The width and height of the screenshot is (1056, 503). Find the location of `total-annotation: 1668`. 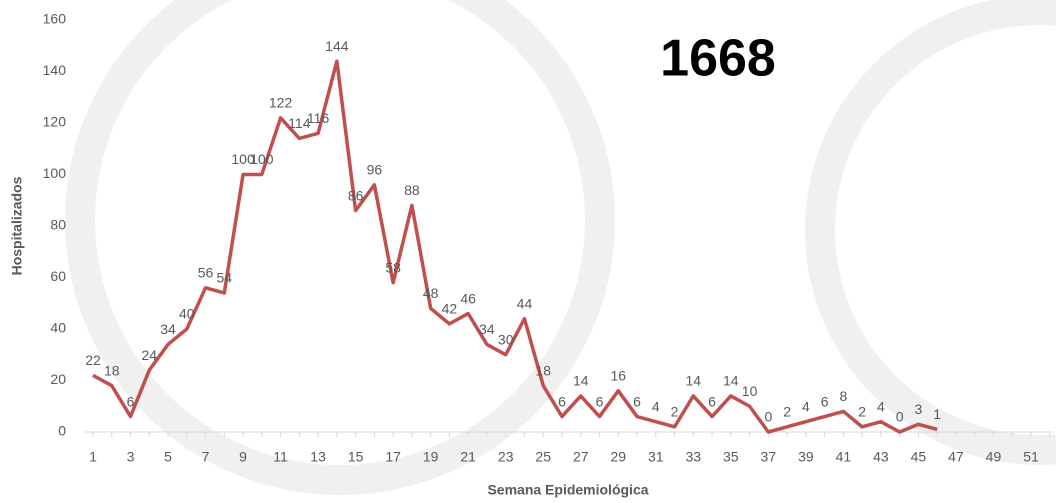

total-annotation: 1668 is located at coordinates (718, 59).